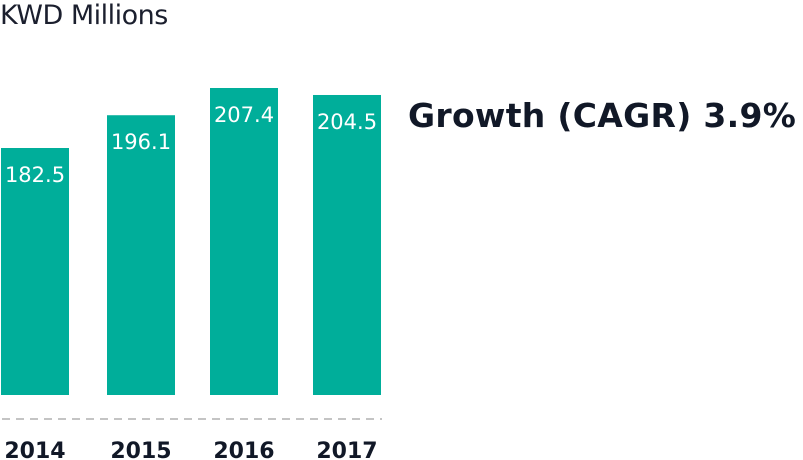 The height and width of the screenshot is (460, 803). I want to click on value-label-2016: 207.4, so click(244, 115).